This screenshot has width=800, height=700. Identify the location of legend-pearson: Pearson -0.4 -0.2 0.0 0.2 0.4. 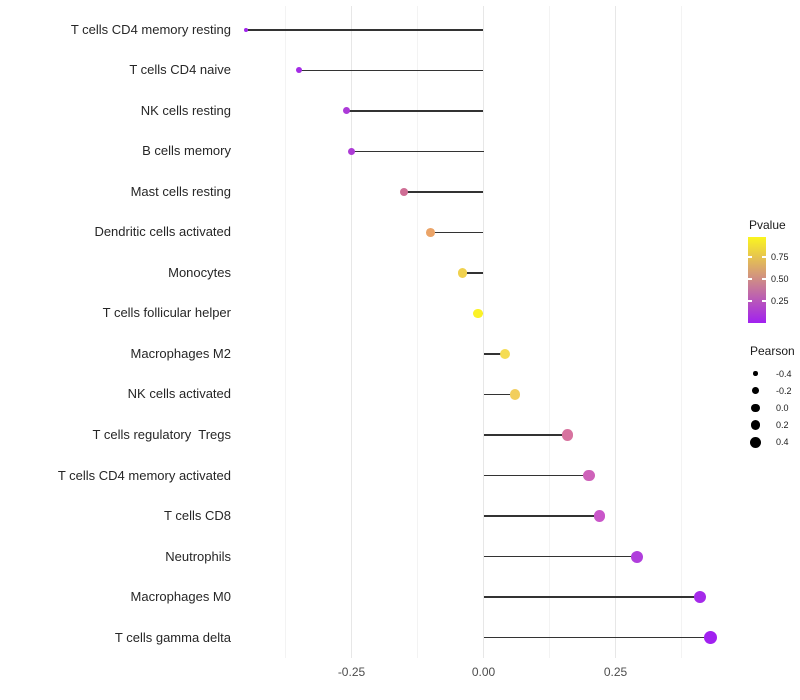
(769, 397).